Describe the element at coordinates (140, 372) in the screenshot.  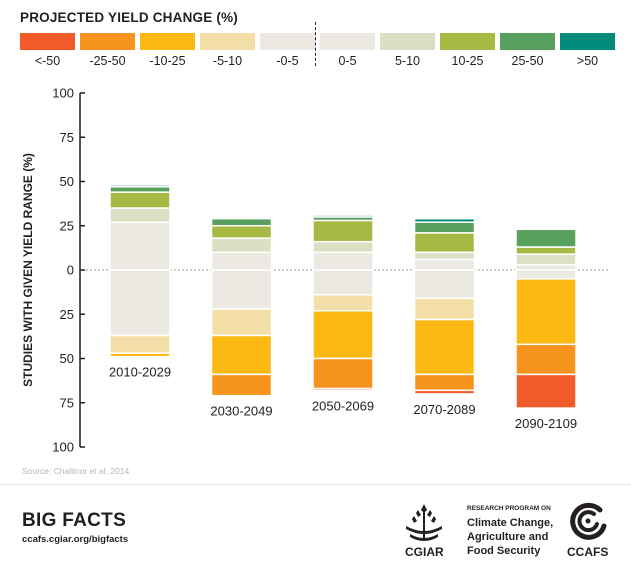
I see `category-label: 2010-2029` at that location.